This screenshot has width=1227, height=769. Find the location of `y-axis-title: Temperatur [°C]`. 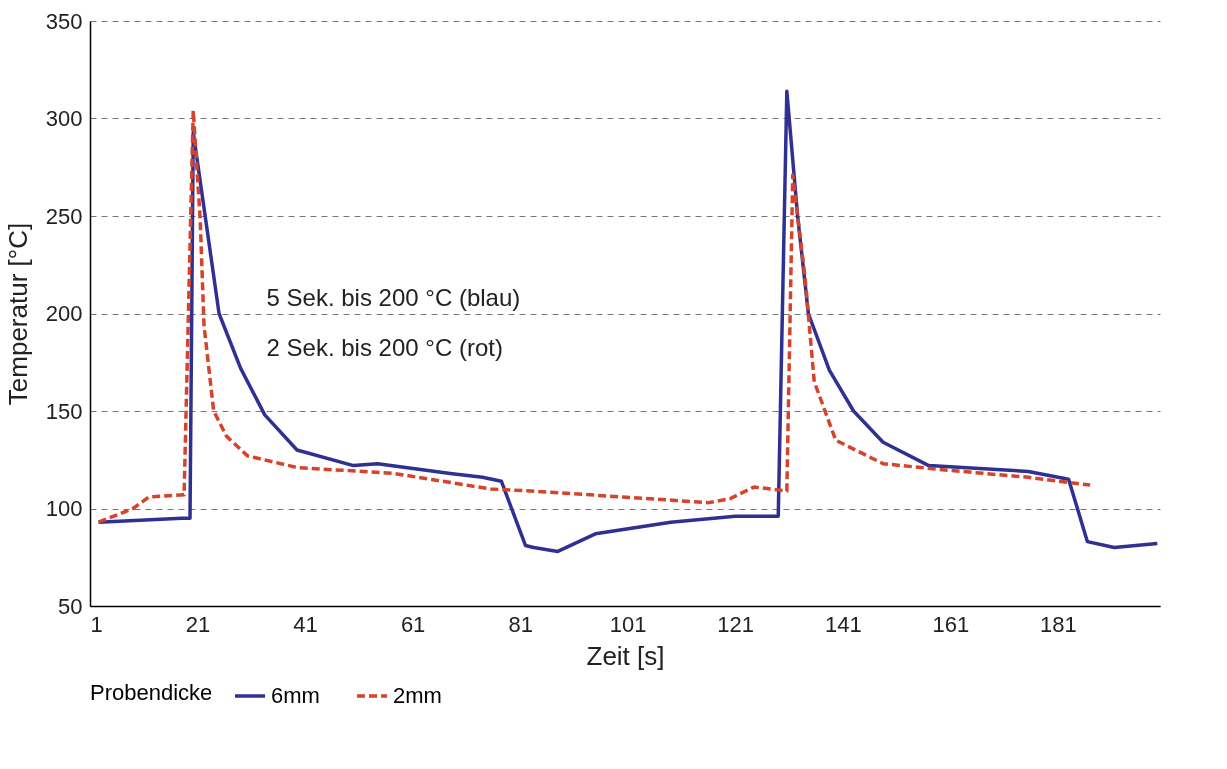

y-axis-title: Temperatur [°C] is located at coordinates (17, 314).